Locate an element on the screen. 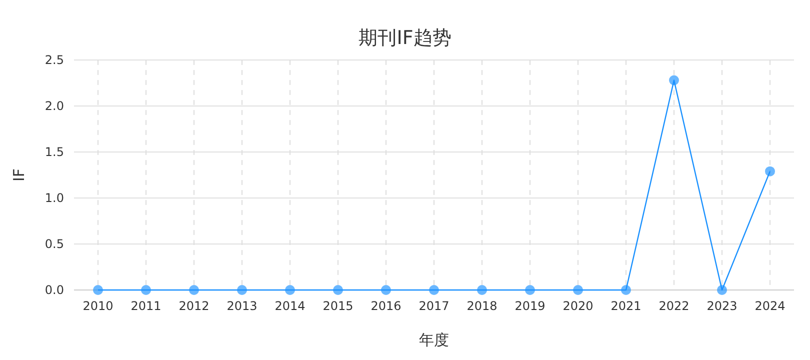  x-tick-label: 2016 is located at coordinates (386, 306).